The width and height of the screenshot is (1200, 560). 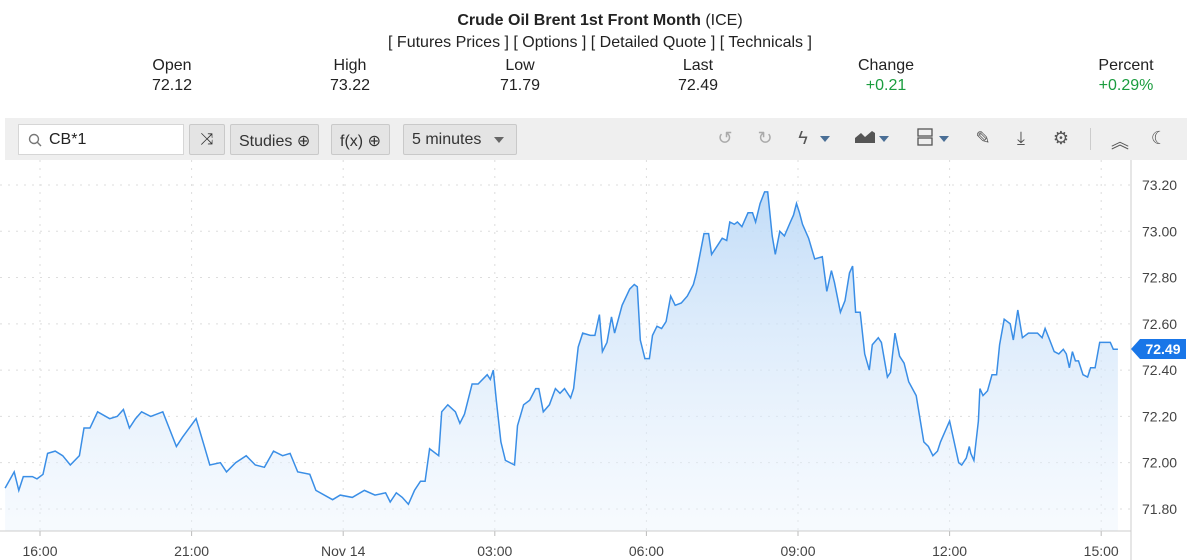 I want to click on link-detailed-quote: [ Detailed Quote ], so click(x=653, y=42).